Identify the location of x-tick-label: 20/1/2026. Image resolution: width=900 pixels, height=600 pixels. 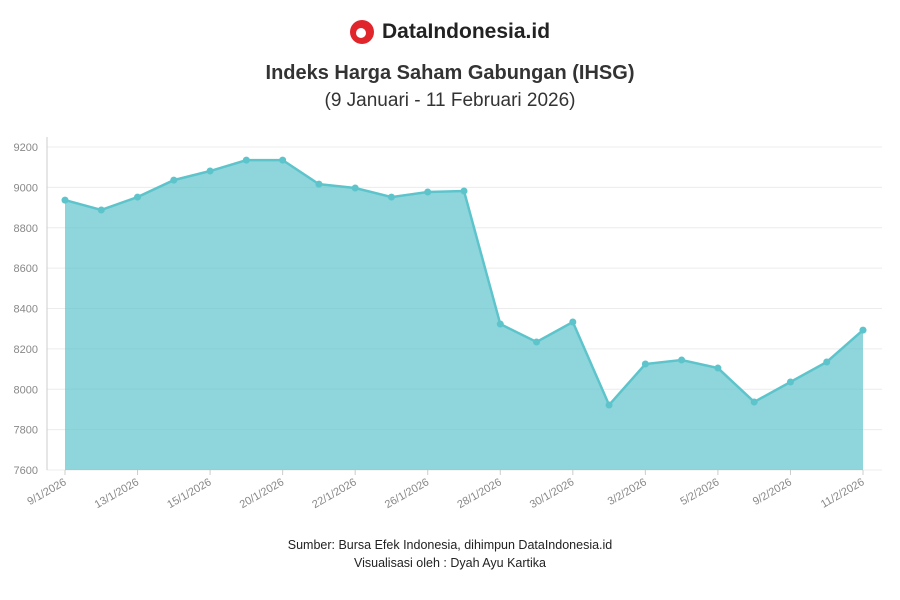
(262, 493).